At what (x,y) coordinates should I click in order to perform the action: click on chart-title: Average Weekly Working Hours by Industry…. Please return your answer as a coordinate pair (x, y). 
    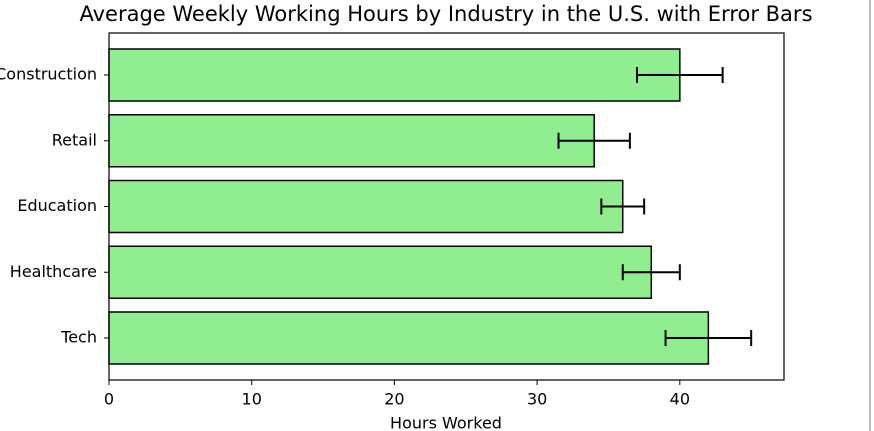
    Looking at the image, I should click on (445, 14).